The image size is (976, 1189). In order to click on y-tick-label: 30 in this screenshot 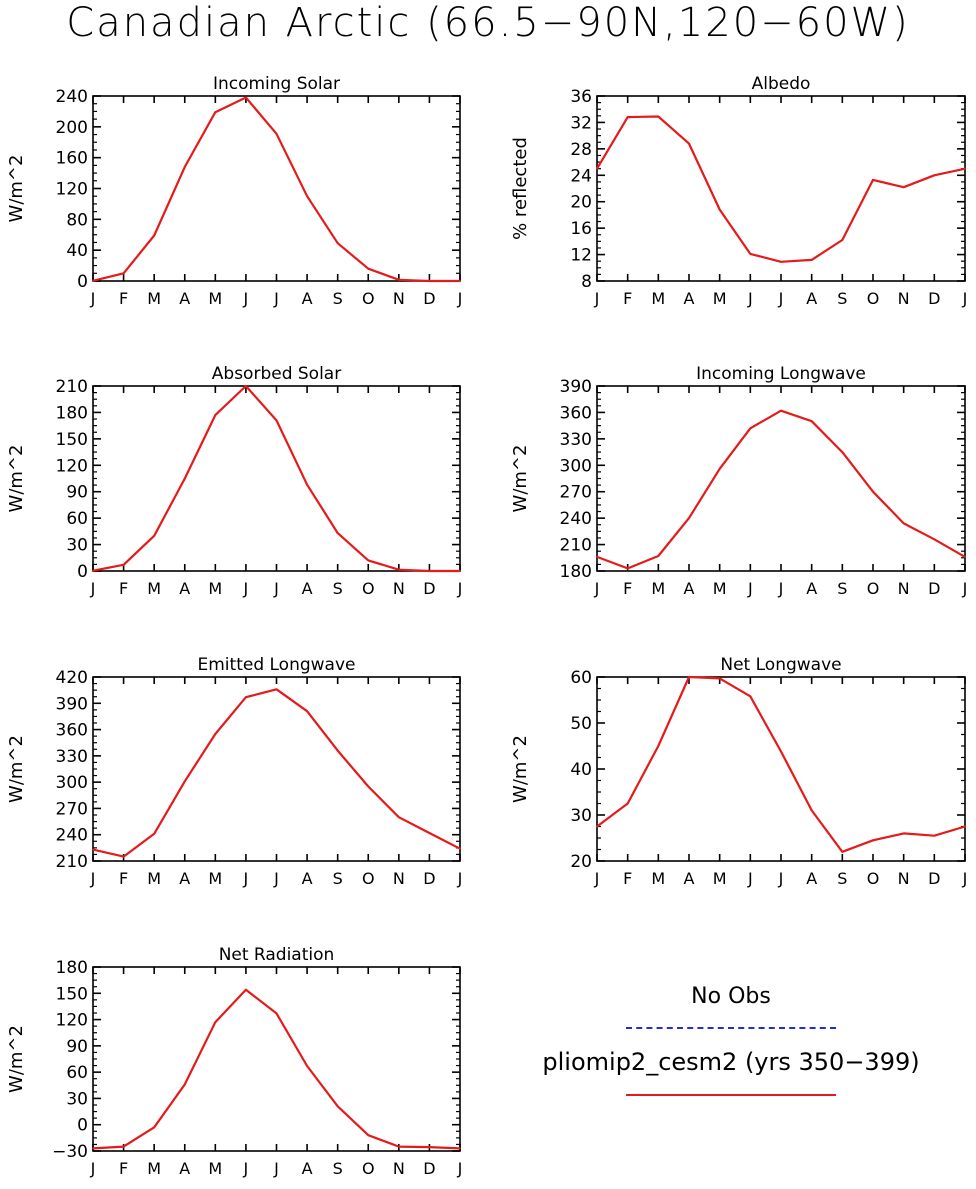, I will do `click(77, 546)`.